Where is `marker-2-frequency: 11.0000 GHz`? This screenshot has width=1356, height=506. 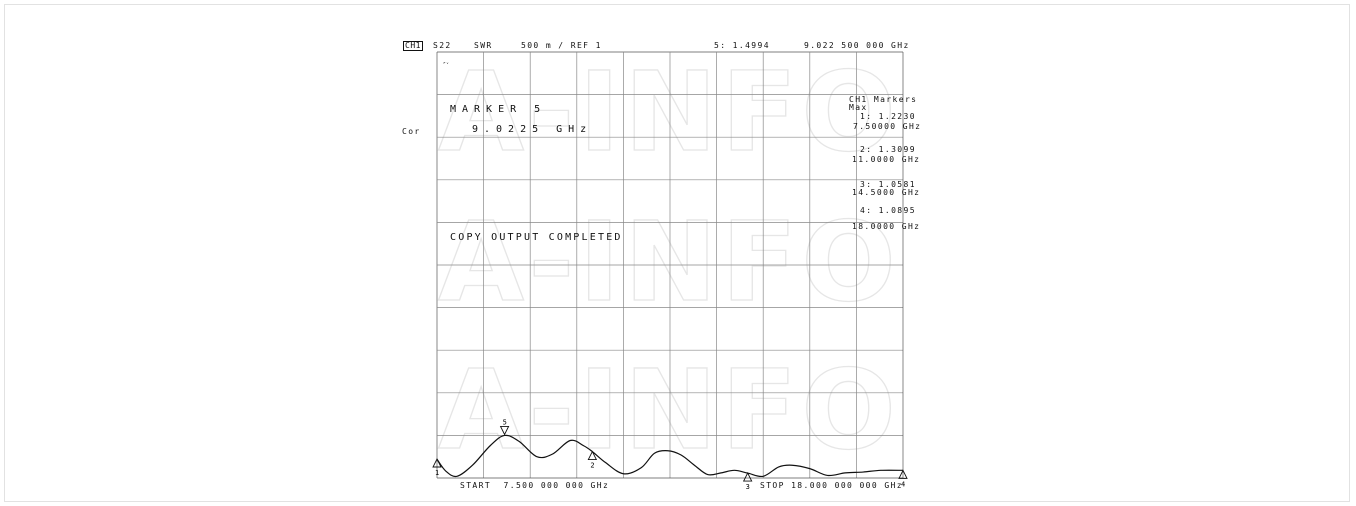 marker-2-frequency: 11.0000 GHz is located at coordinates (886, 159).